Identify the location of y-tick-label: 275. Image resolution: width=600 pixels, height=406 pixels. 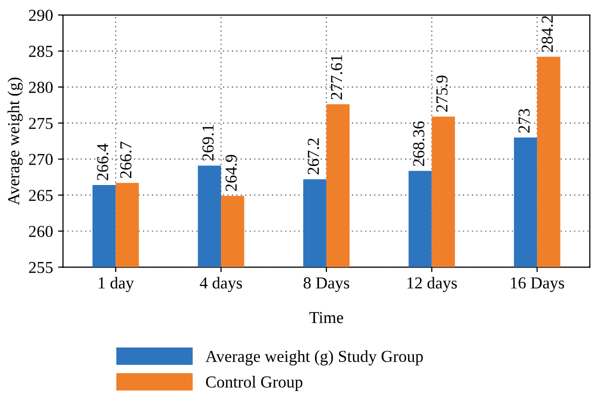
(41, 124).